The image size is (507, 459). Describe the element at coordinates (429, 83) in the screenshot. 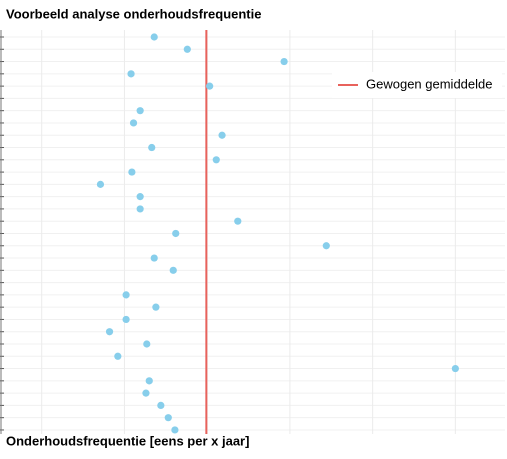

I see `legend-label: Gewogen gemiddelde` at that location.